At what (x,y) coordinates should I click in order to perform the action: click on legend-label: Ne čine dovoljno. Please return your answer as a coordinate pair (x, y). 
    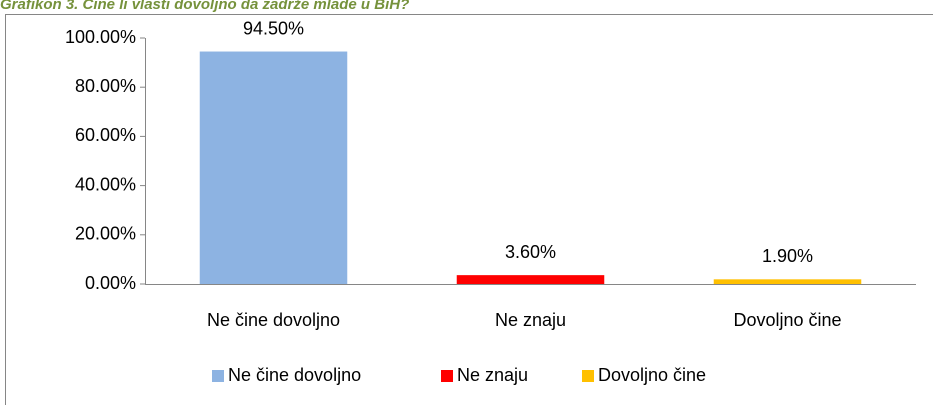
    Looking at the image, I should click on (294, 375).